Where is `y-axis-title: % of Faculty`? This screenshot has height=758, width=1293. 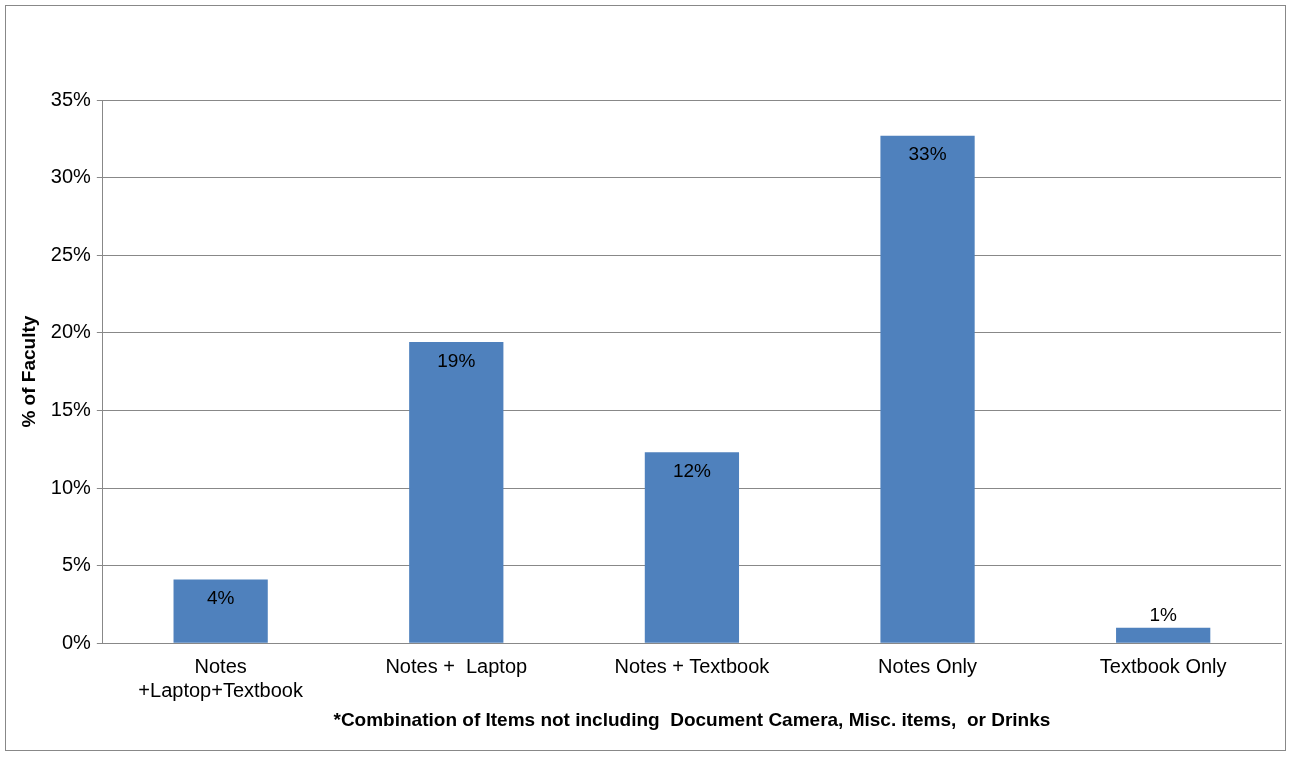 y-axis-title: % of Faculty is located at coordinates (28, 371).